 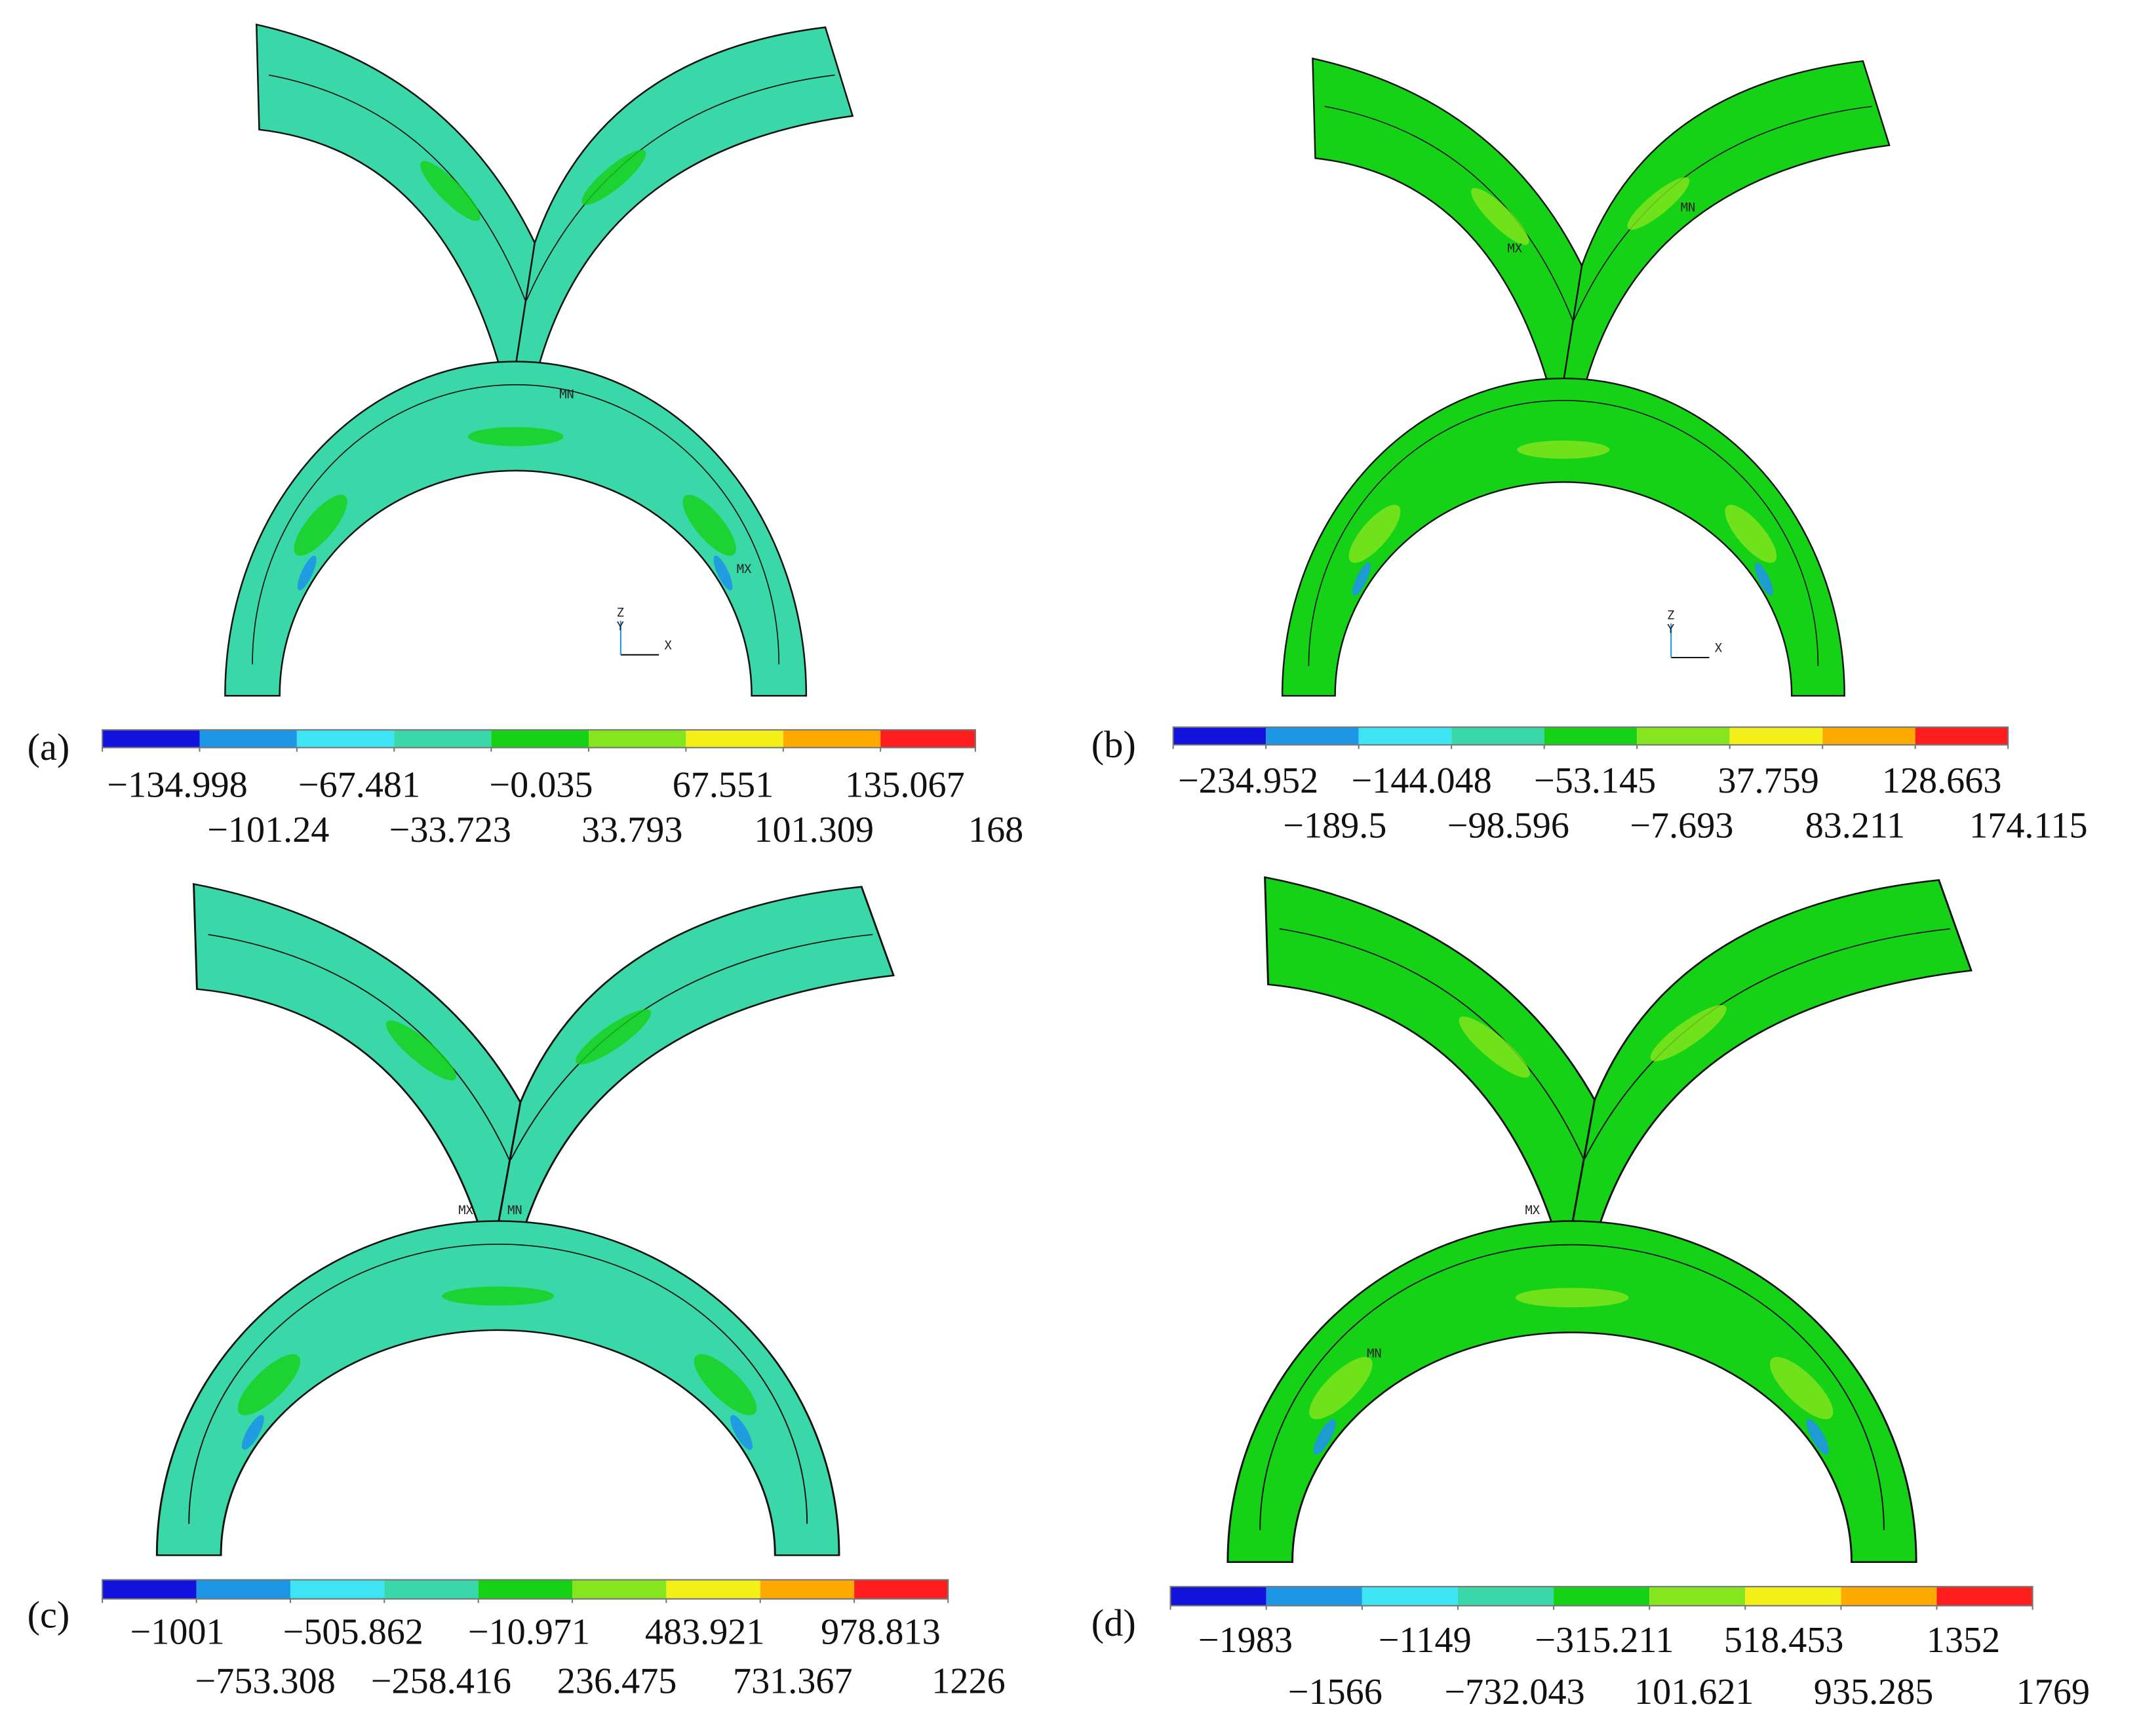 I want to click on colorbar-tick-label: −0.035, so click(x=541, y=784).